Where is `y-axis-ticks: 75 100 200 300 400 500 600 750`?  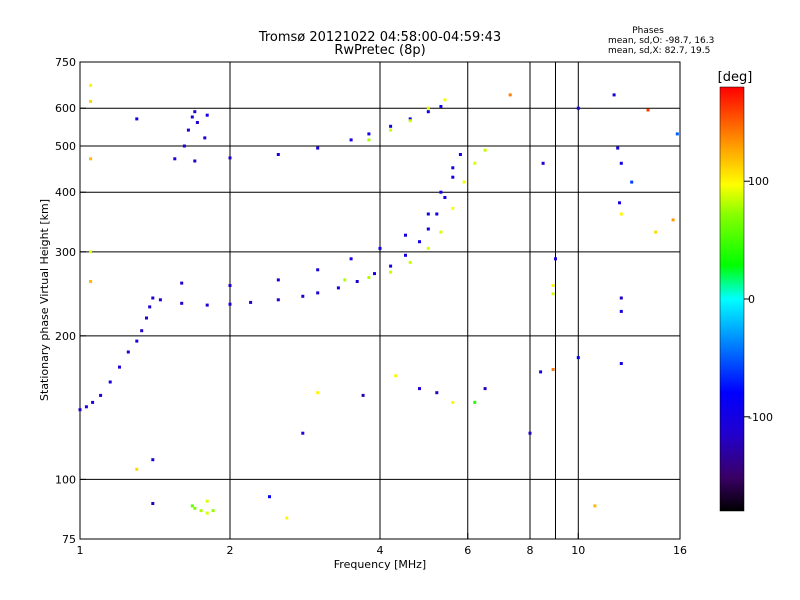 y-axis-ticks: 75 100 200 300 400 500 600 750 is located at coordinates (70, 301).